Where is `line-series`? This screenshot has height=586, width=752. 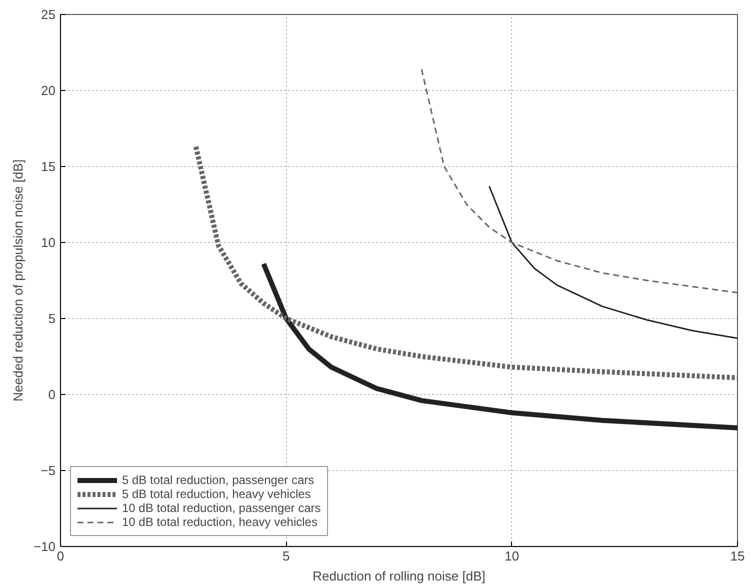
line-series is located at coordinates (613, 263).